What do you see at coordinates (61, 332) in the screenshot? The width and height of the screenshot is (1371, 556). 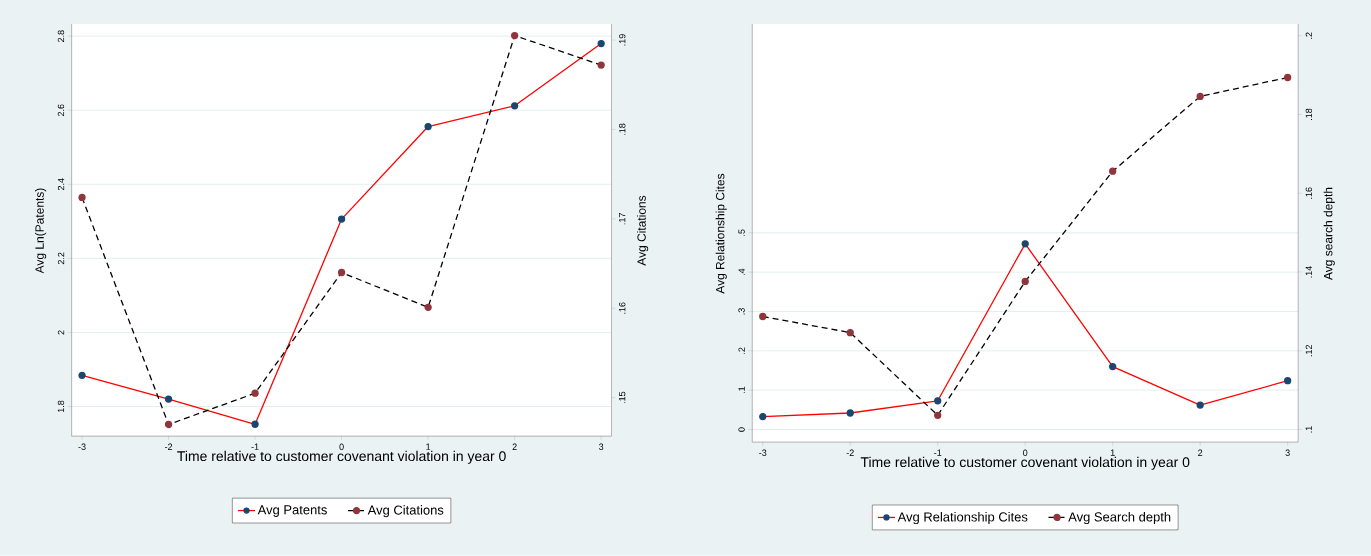 I see `y-tick-label: 2` at bounding box center [61, 332].